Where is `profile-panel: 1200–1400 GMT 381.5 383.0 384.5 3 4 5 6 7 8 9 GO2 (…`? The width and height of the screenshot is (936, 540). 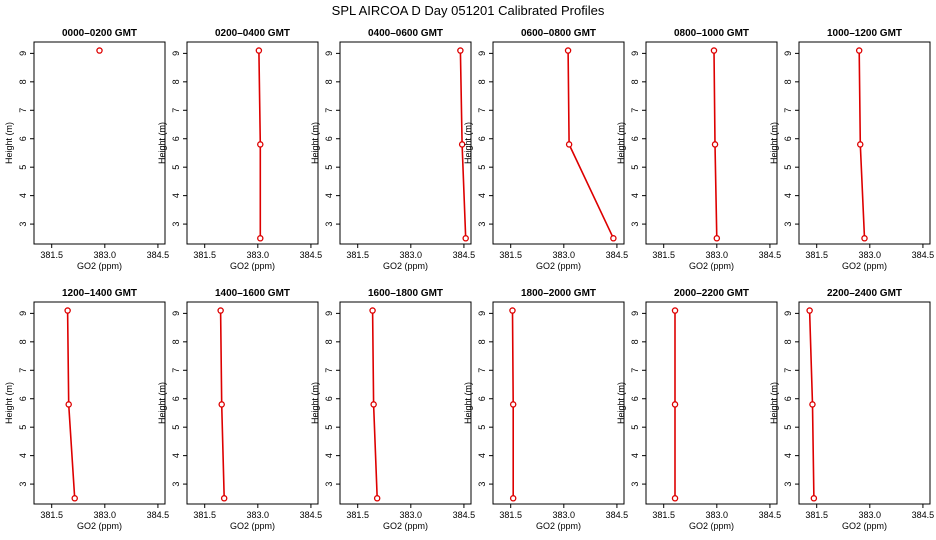 profile-panel: 1200–1400 GMT 381.5 383.0 384.5 3 4 5 6 7 8 9 GO2 (… is located at coordinates (86, 409).